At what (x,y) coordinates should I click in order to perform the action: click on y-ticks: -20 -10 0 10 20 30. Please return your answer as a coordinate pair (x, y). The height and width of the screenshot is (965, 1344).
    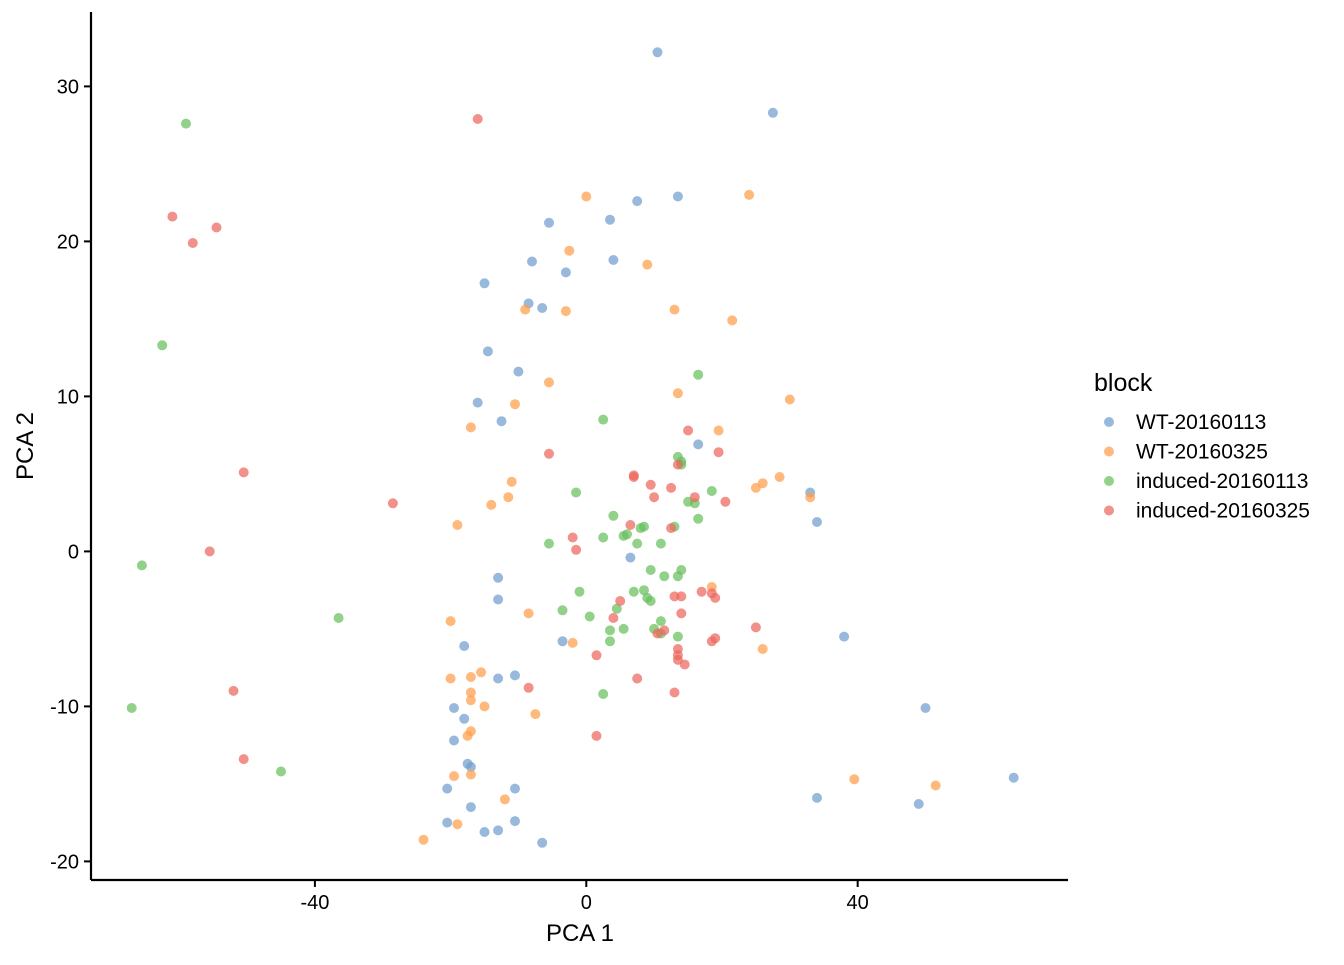
    Looking at the image, I should click on (70, 474).